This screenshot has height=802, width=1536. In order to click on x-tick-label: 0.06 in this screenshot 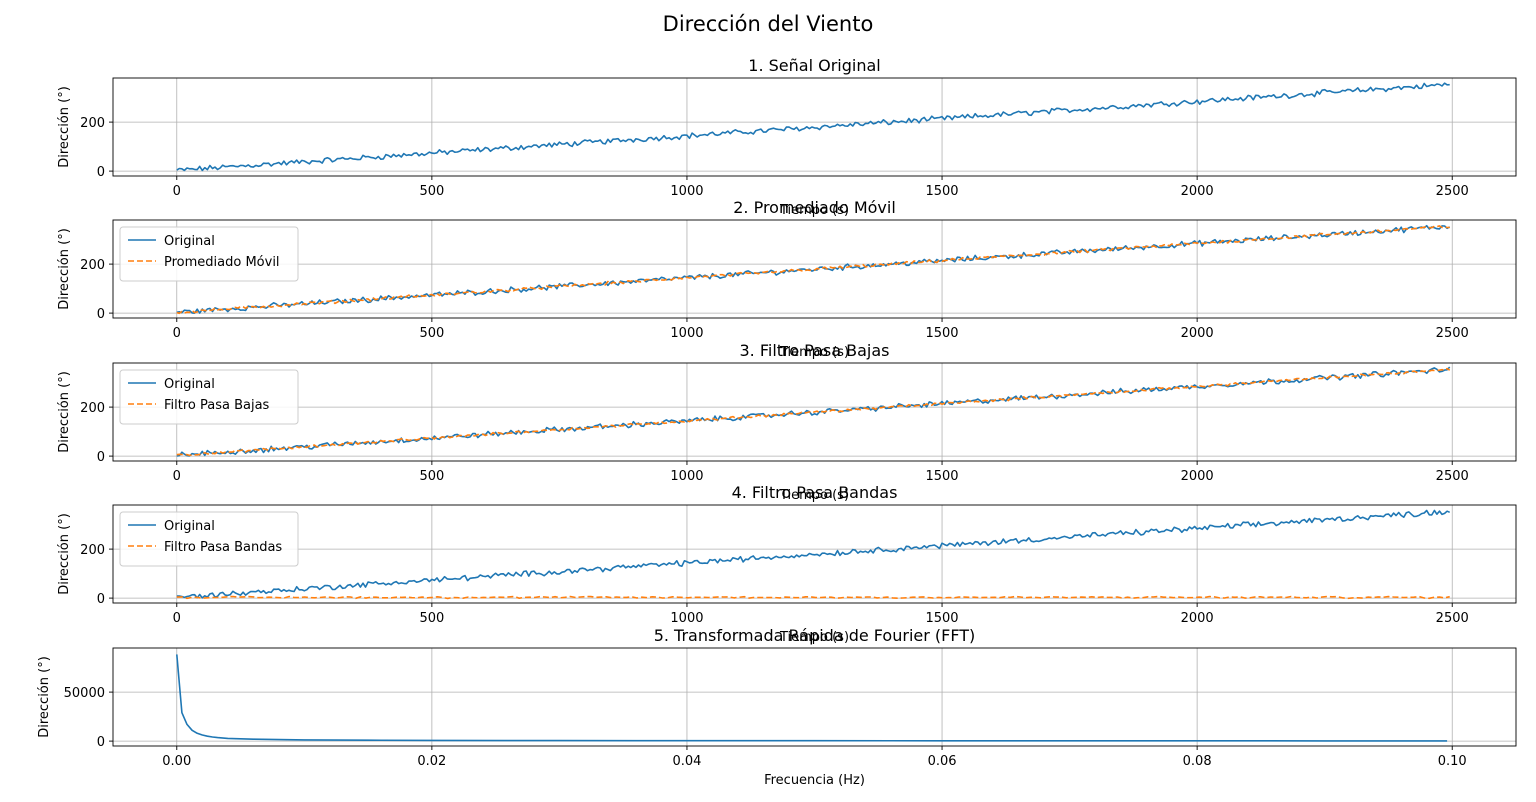, I will do `click(942, 761)`.